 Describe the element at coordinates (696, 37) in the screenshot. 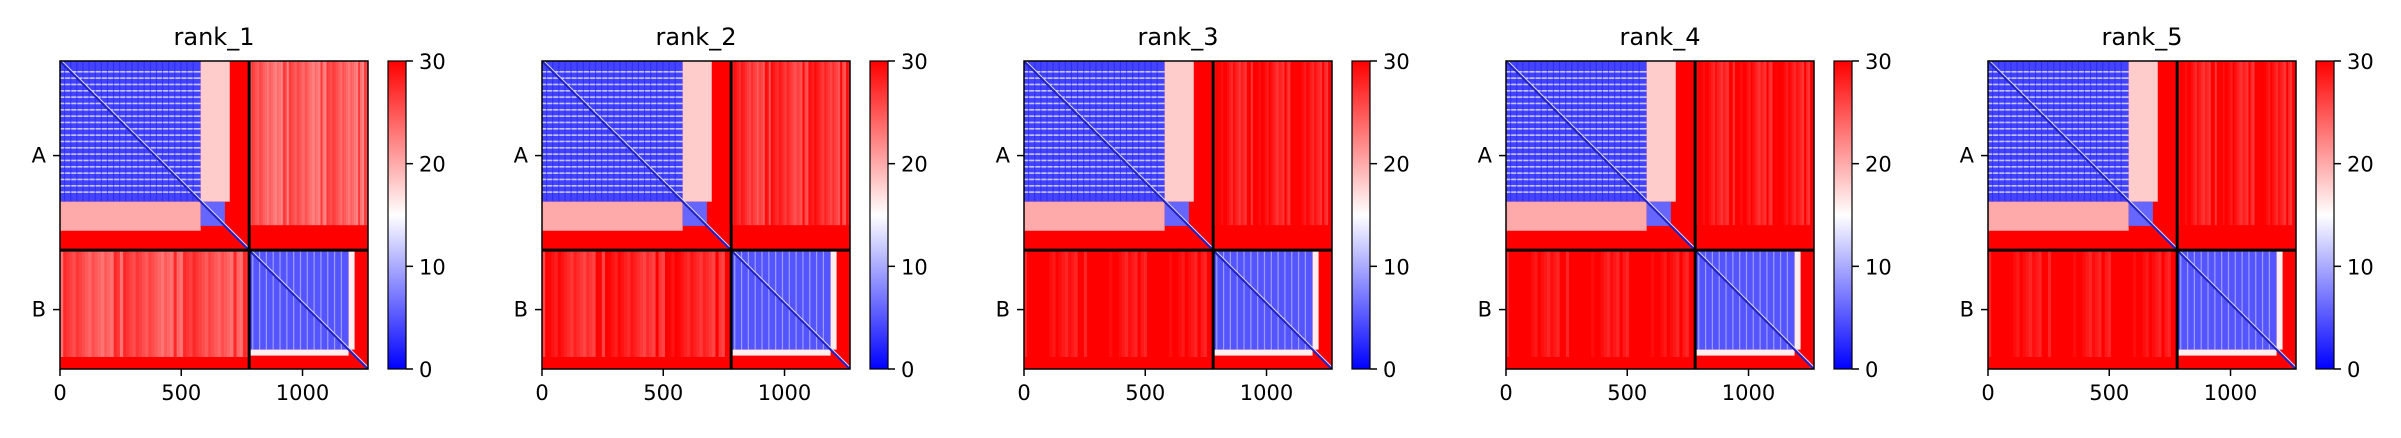

I see `panel-title: rank_2` at that location.